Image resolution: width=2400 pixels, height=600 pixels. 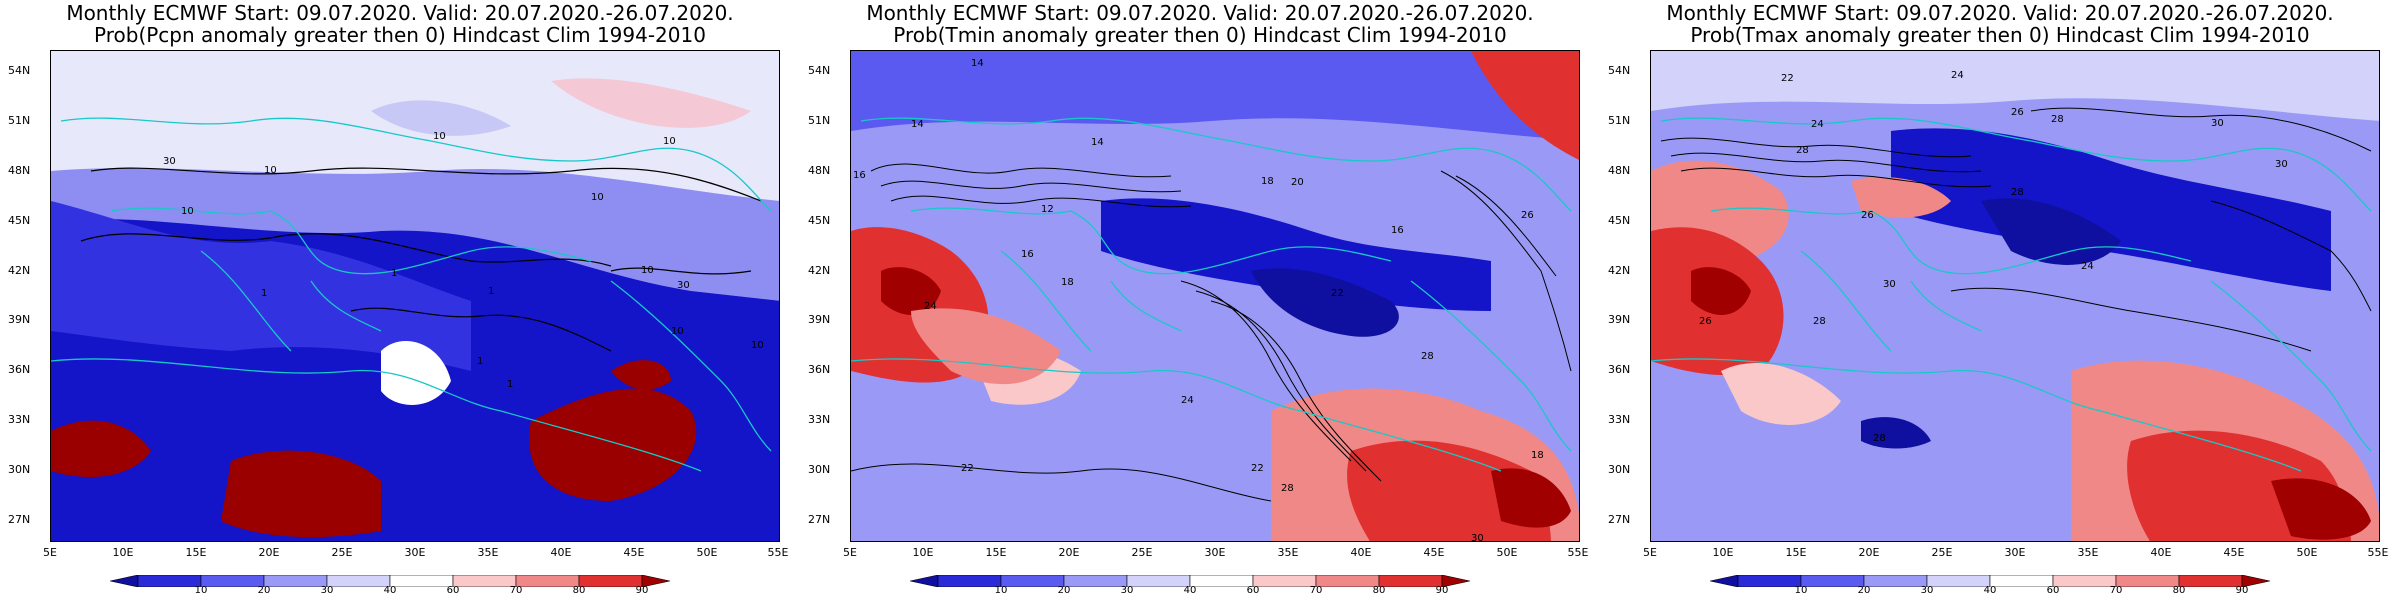 I want to click on lon-tick: 40E, so click(x=1361, y=552).